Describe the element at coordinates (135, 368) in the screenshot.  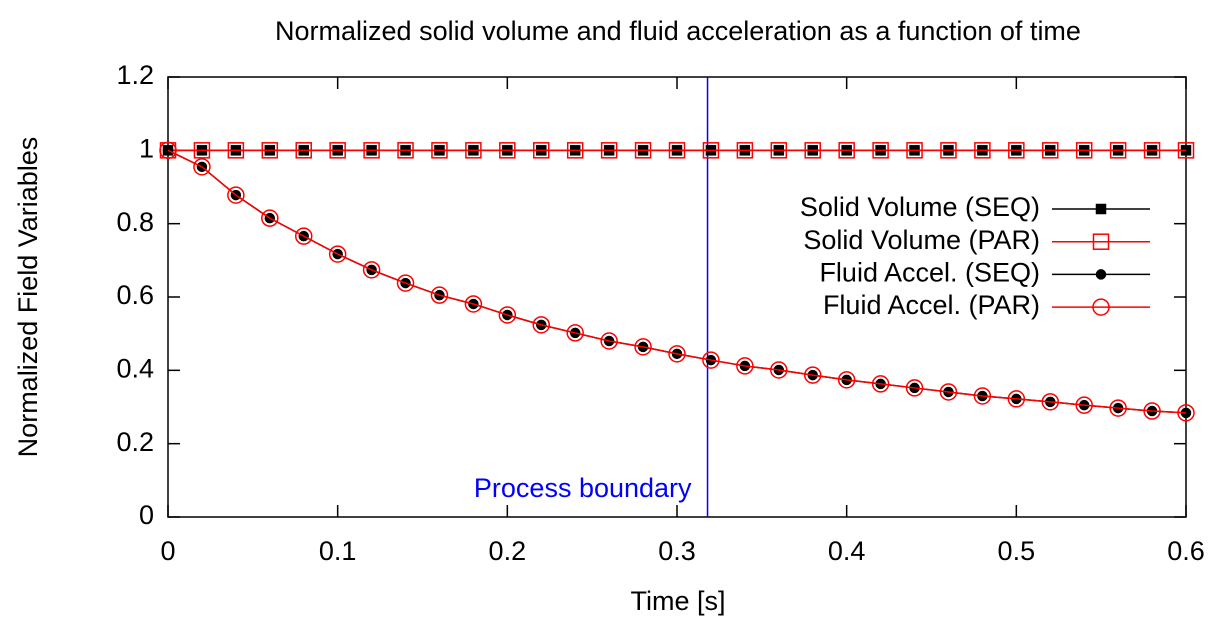
I see `y-tick-label: 0.4` at that location.